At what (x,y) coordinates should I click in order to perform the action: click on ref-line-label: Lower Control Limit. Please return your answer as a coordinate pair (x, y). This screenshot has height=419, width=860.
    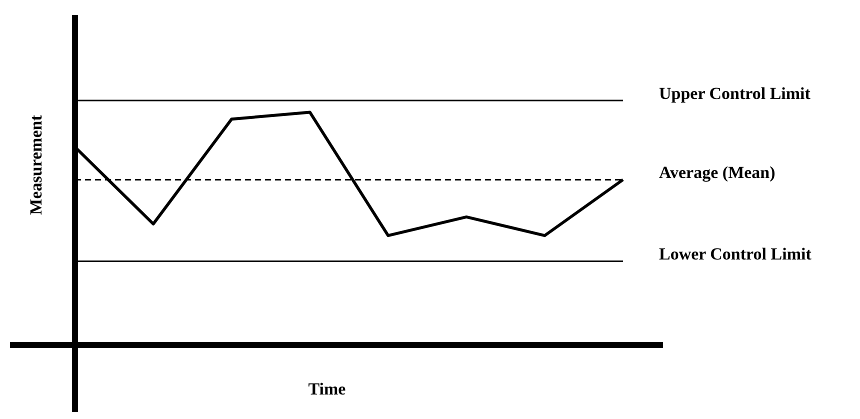
    Looking at the image, I should click on (735, 254).